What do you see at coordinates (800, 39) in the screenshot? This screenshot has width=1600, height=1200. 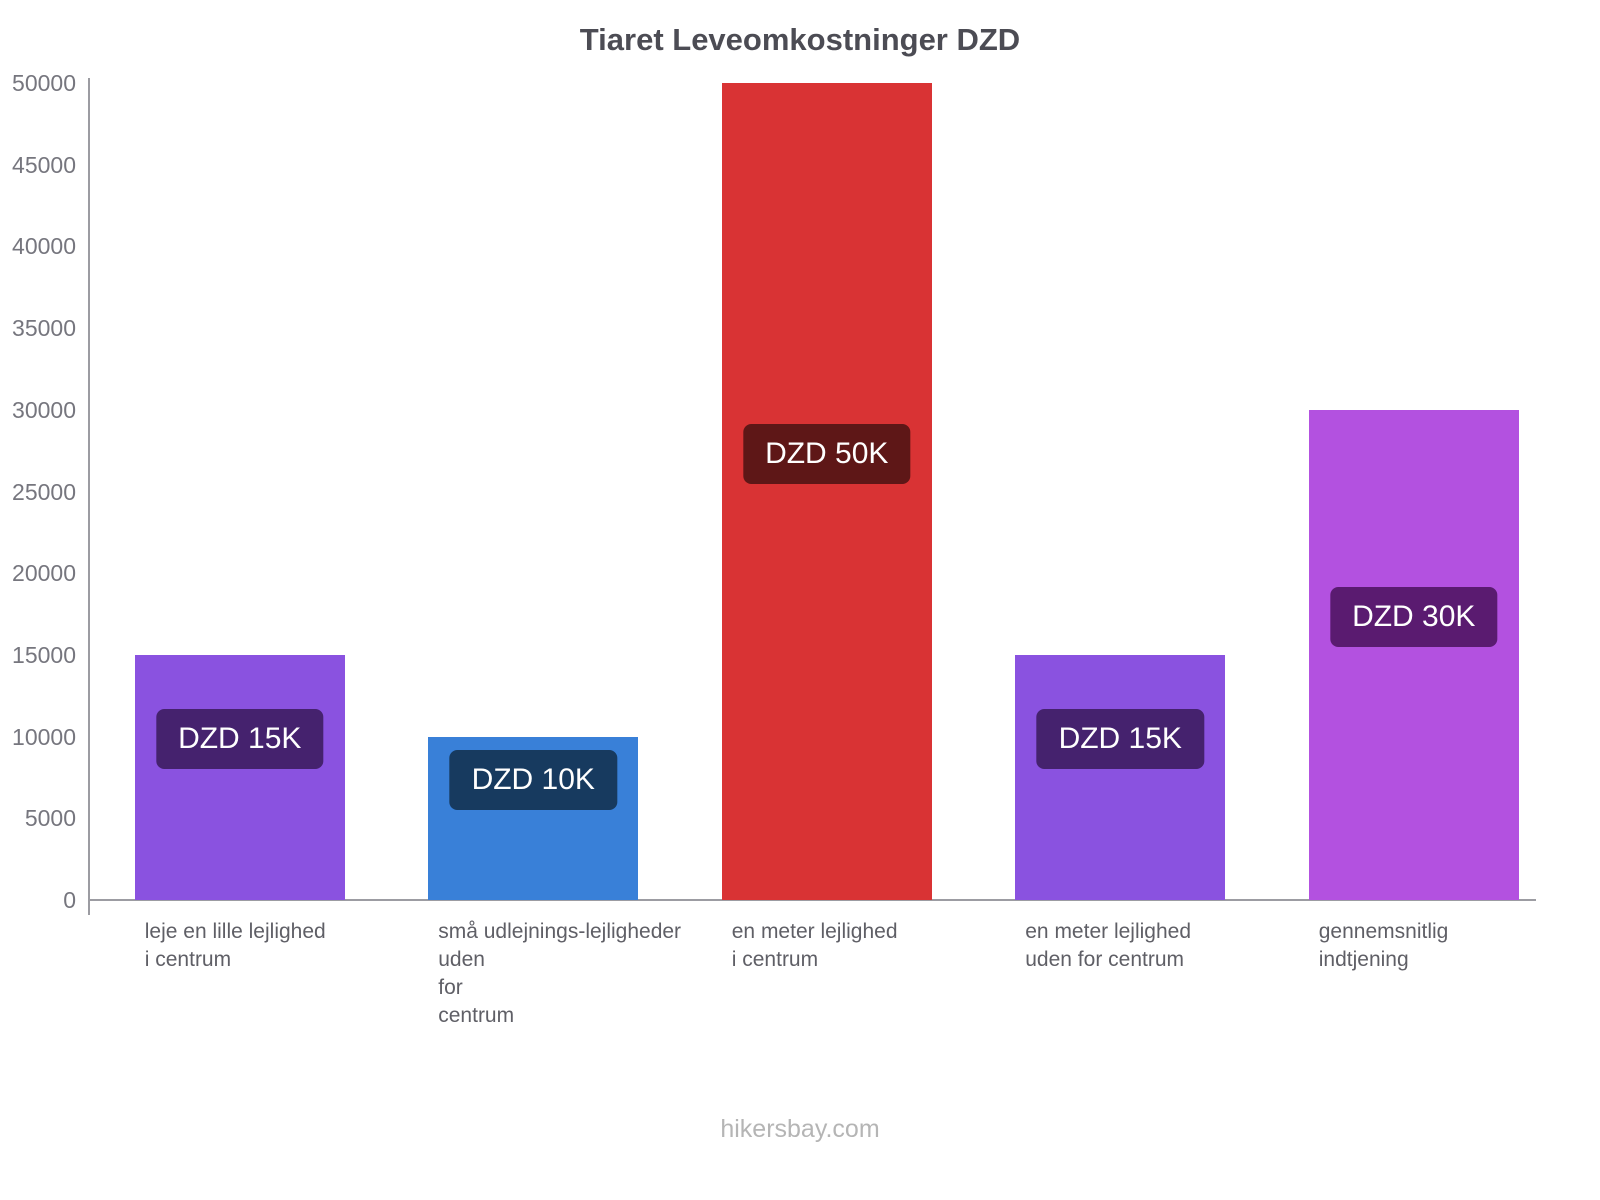 I see `chart-title: Tiaret Leveomkostninger DZD` at bounding box center [800, 39].